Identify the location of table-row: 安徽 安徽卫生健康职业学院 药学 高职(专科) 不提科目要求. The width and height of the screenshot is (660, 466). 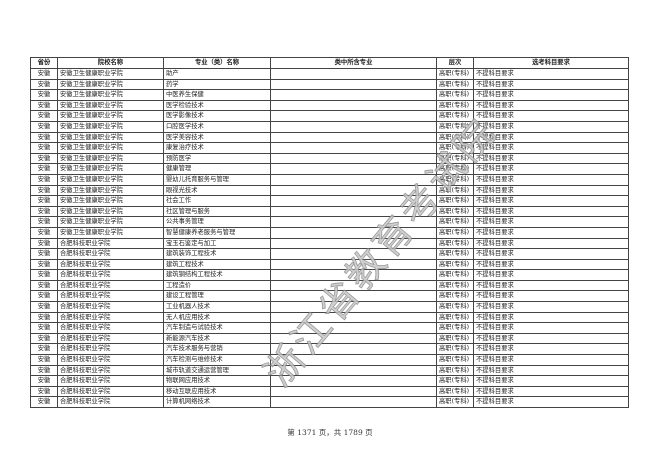
(329, 84).